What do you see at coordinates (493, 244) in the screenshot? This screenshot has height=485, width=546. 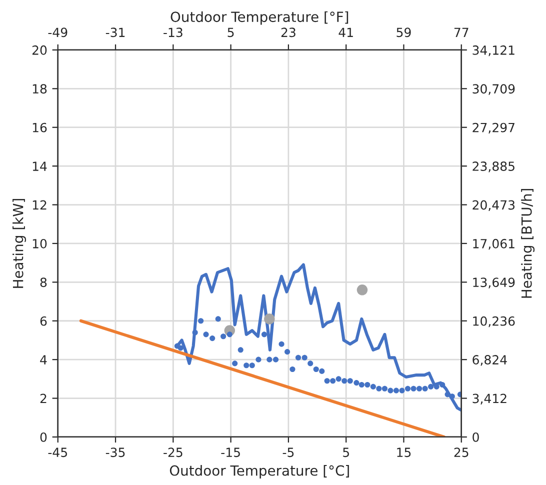 I see `y2-tick-label: 17,061` at bounding box center [493, 244].